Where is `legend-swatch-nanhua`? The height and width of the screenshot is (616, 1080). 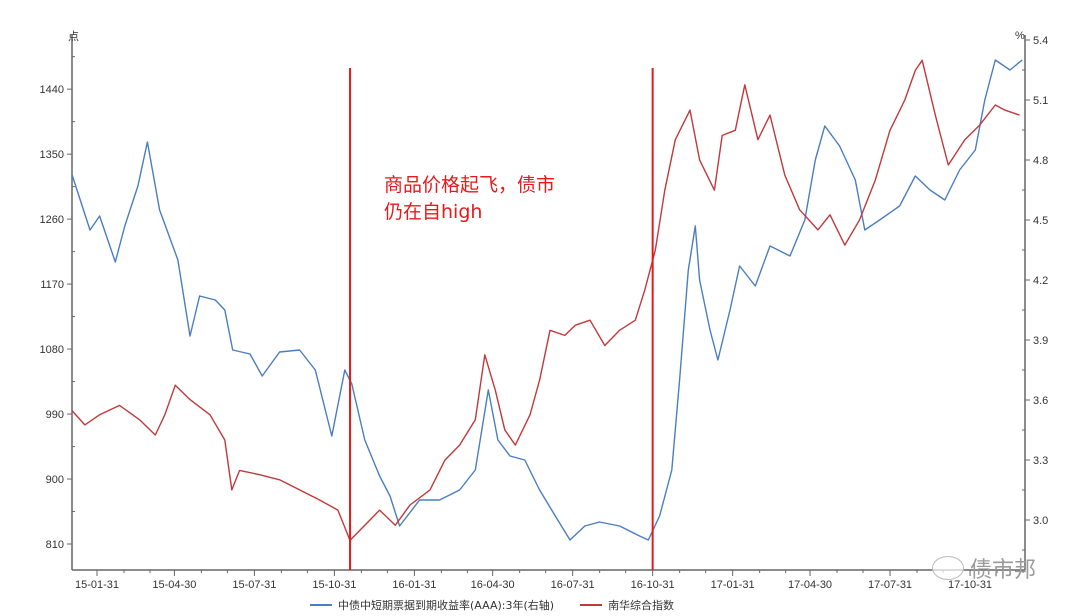 legend-swatch-nanhua is located at coordinates (591, 605).